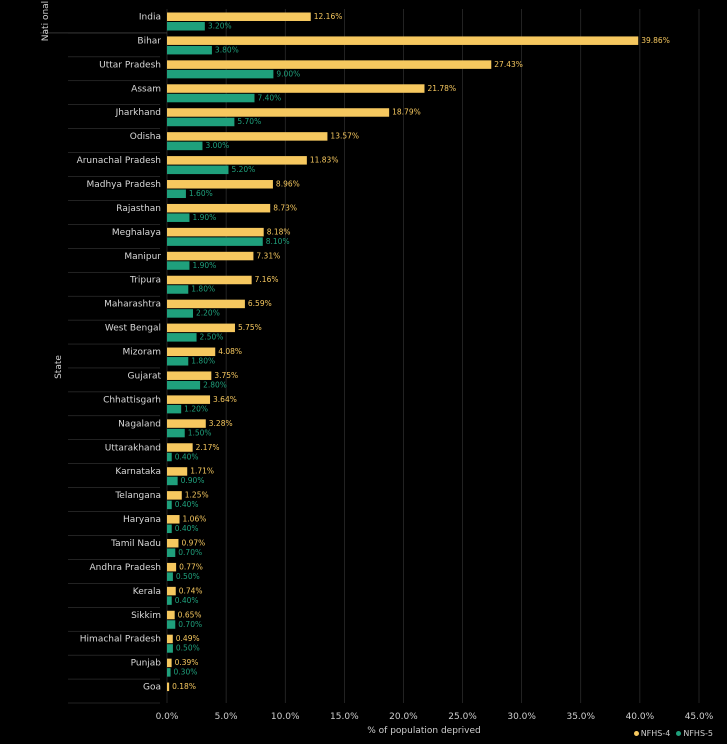 This screenshot has height=744, width=727. Describe the element at coordinates (324, 160) in the screenshot. I see `data-label-nfhs4: 11.83%` at that location.